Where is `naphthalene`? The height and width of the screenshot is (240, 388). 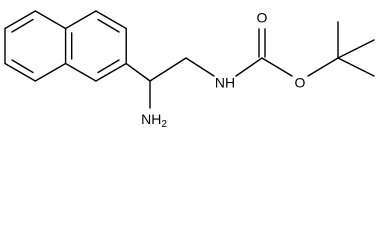 naphthalene is located at coordinates (65, 46).